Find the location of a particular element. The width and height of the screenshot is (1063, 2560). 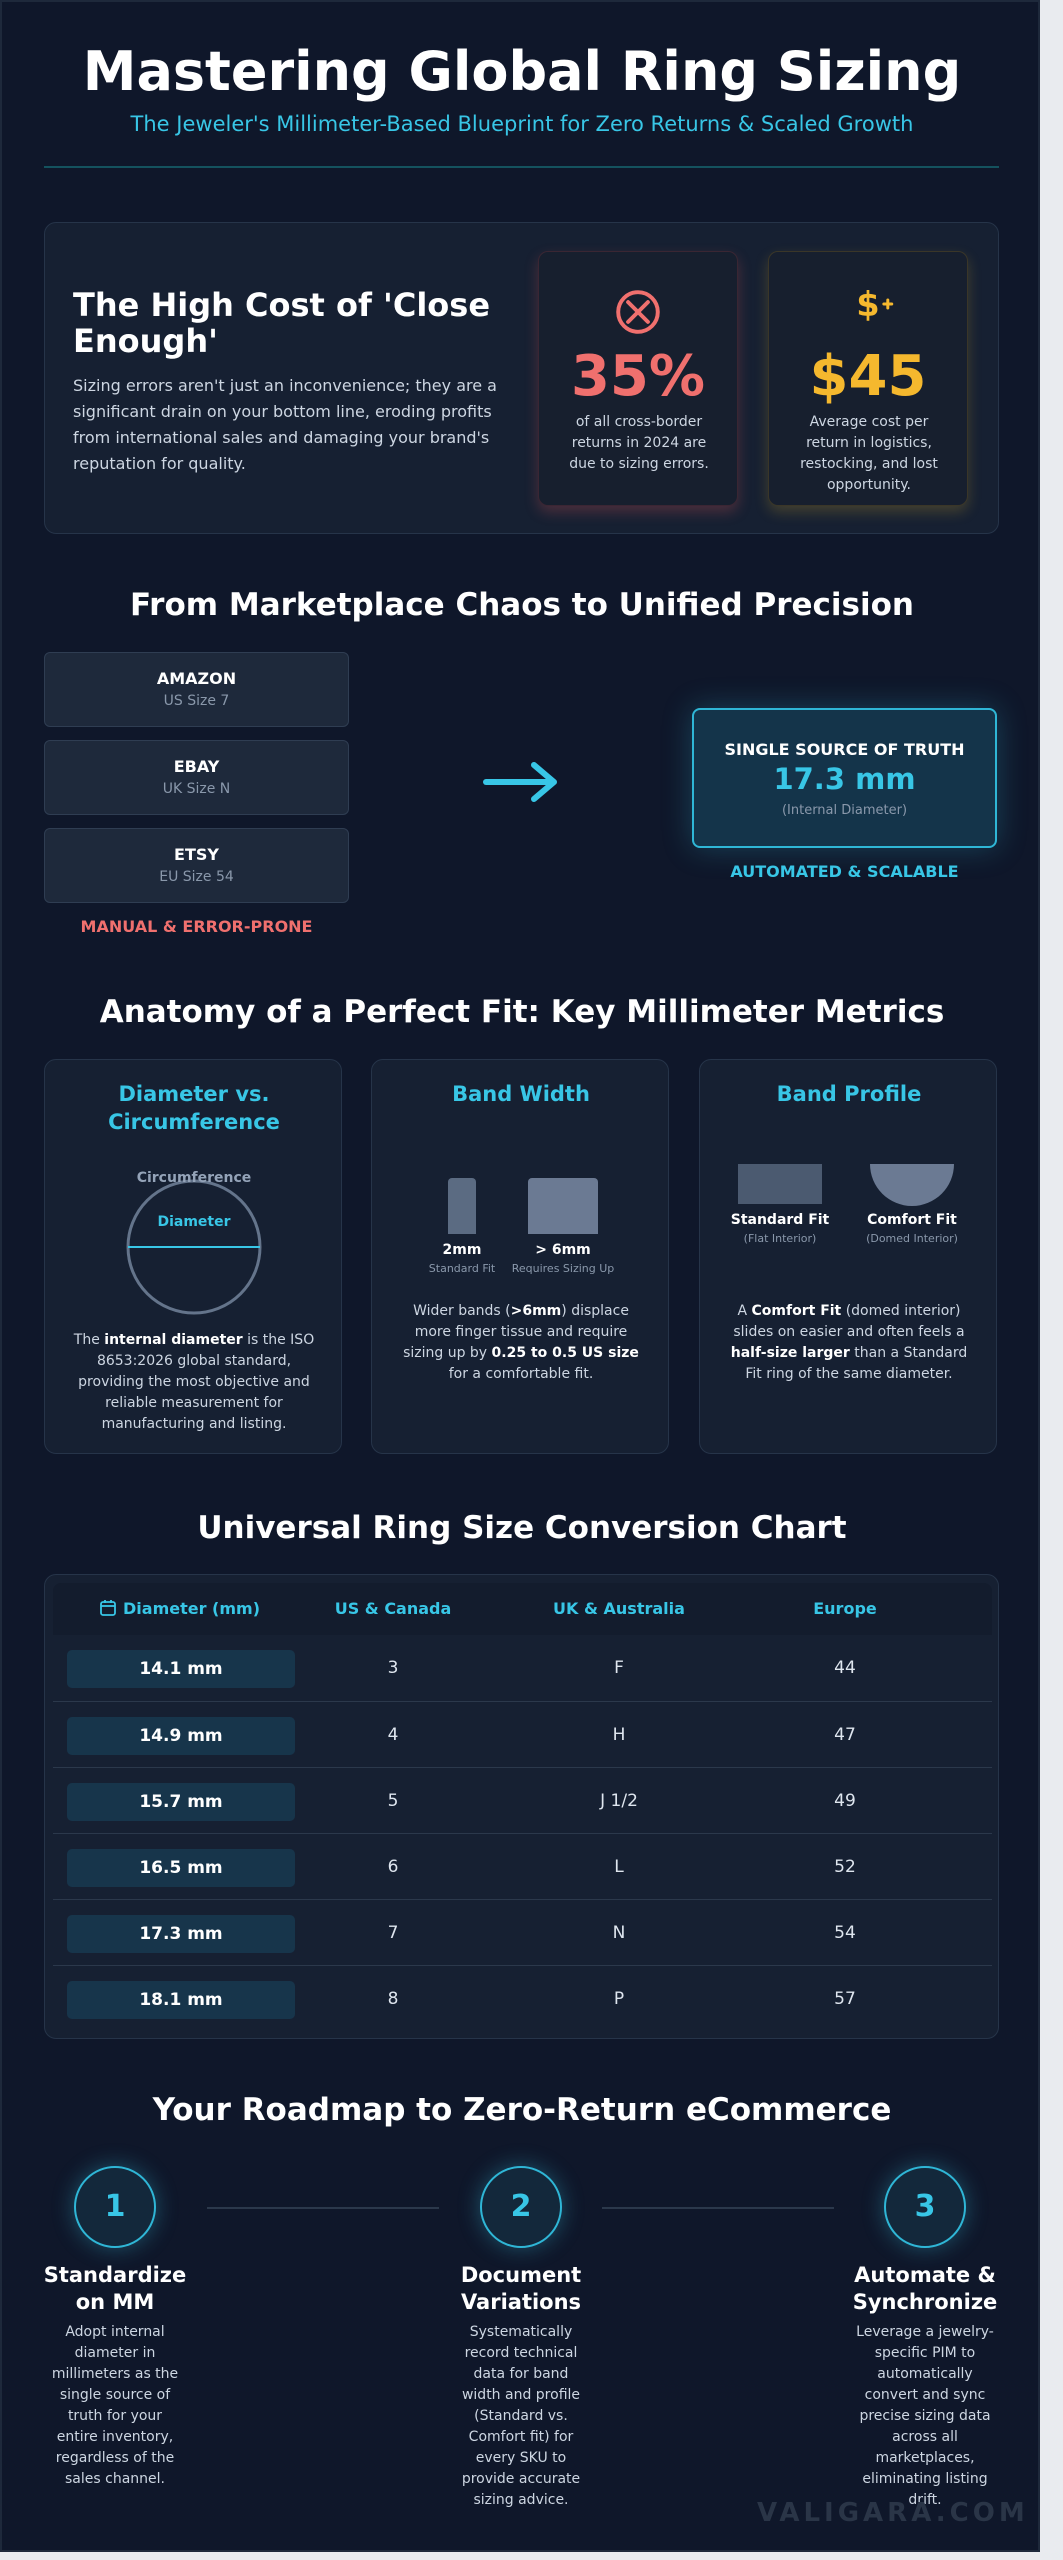

diameter-cell: 17.3 mm is located at coordinates (181, 1934).